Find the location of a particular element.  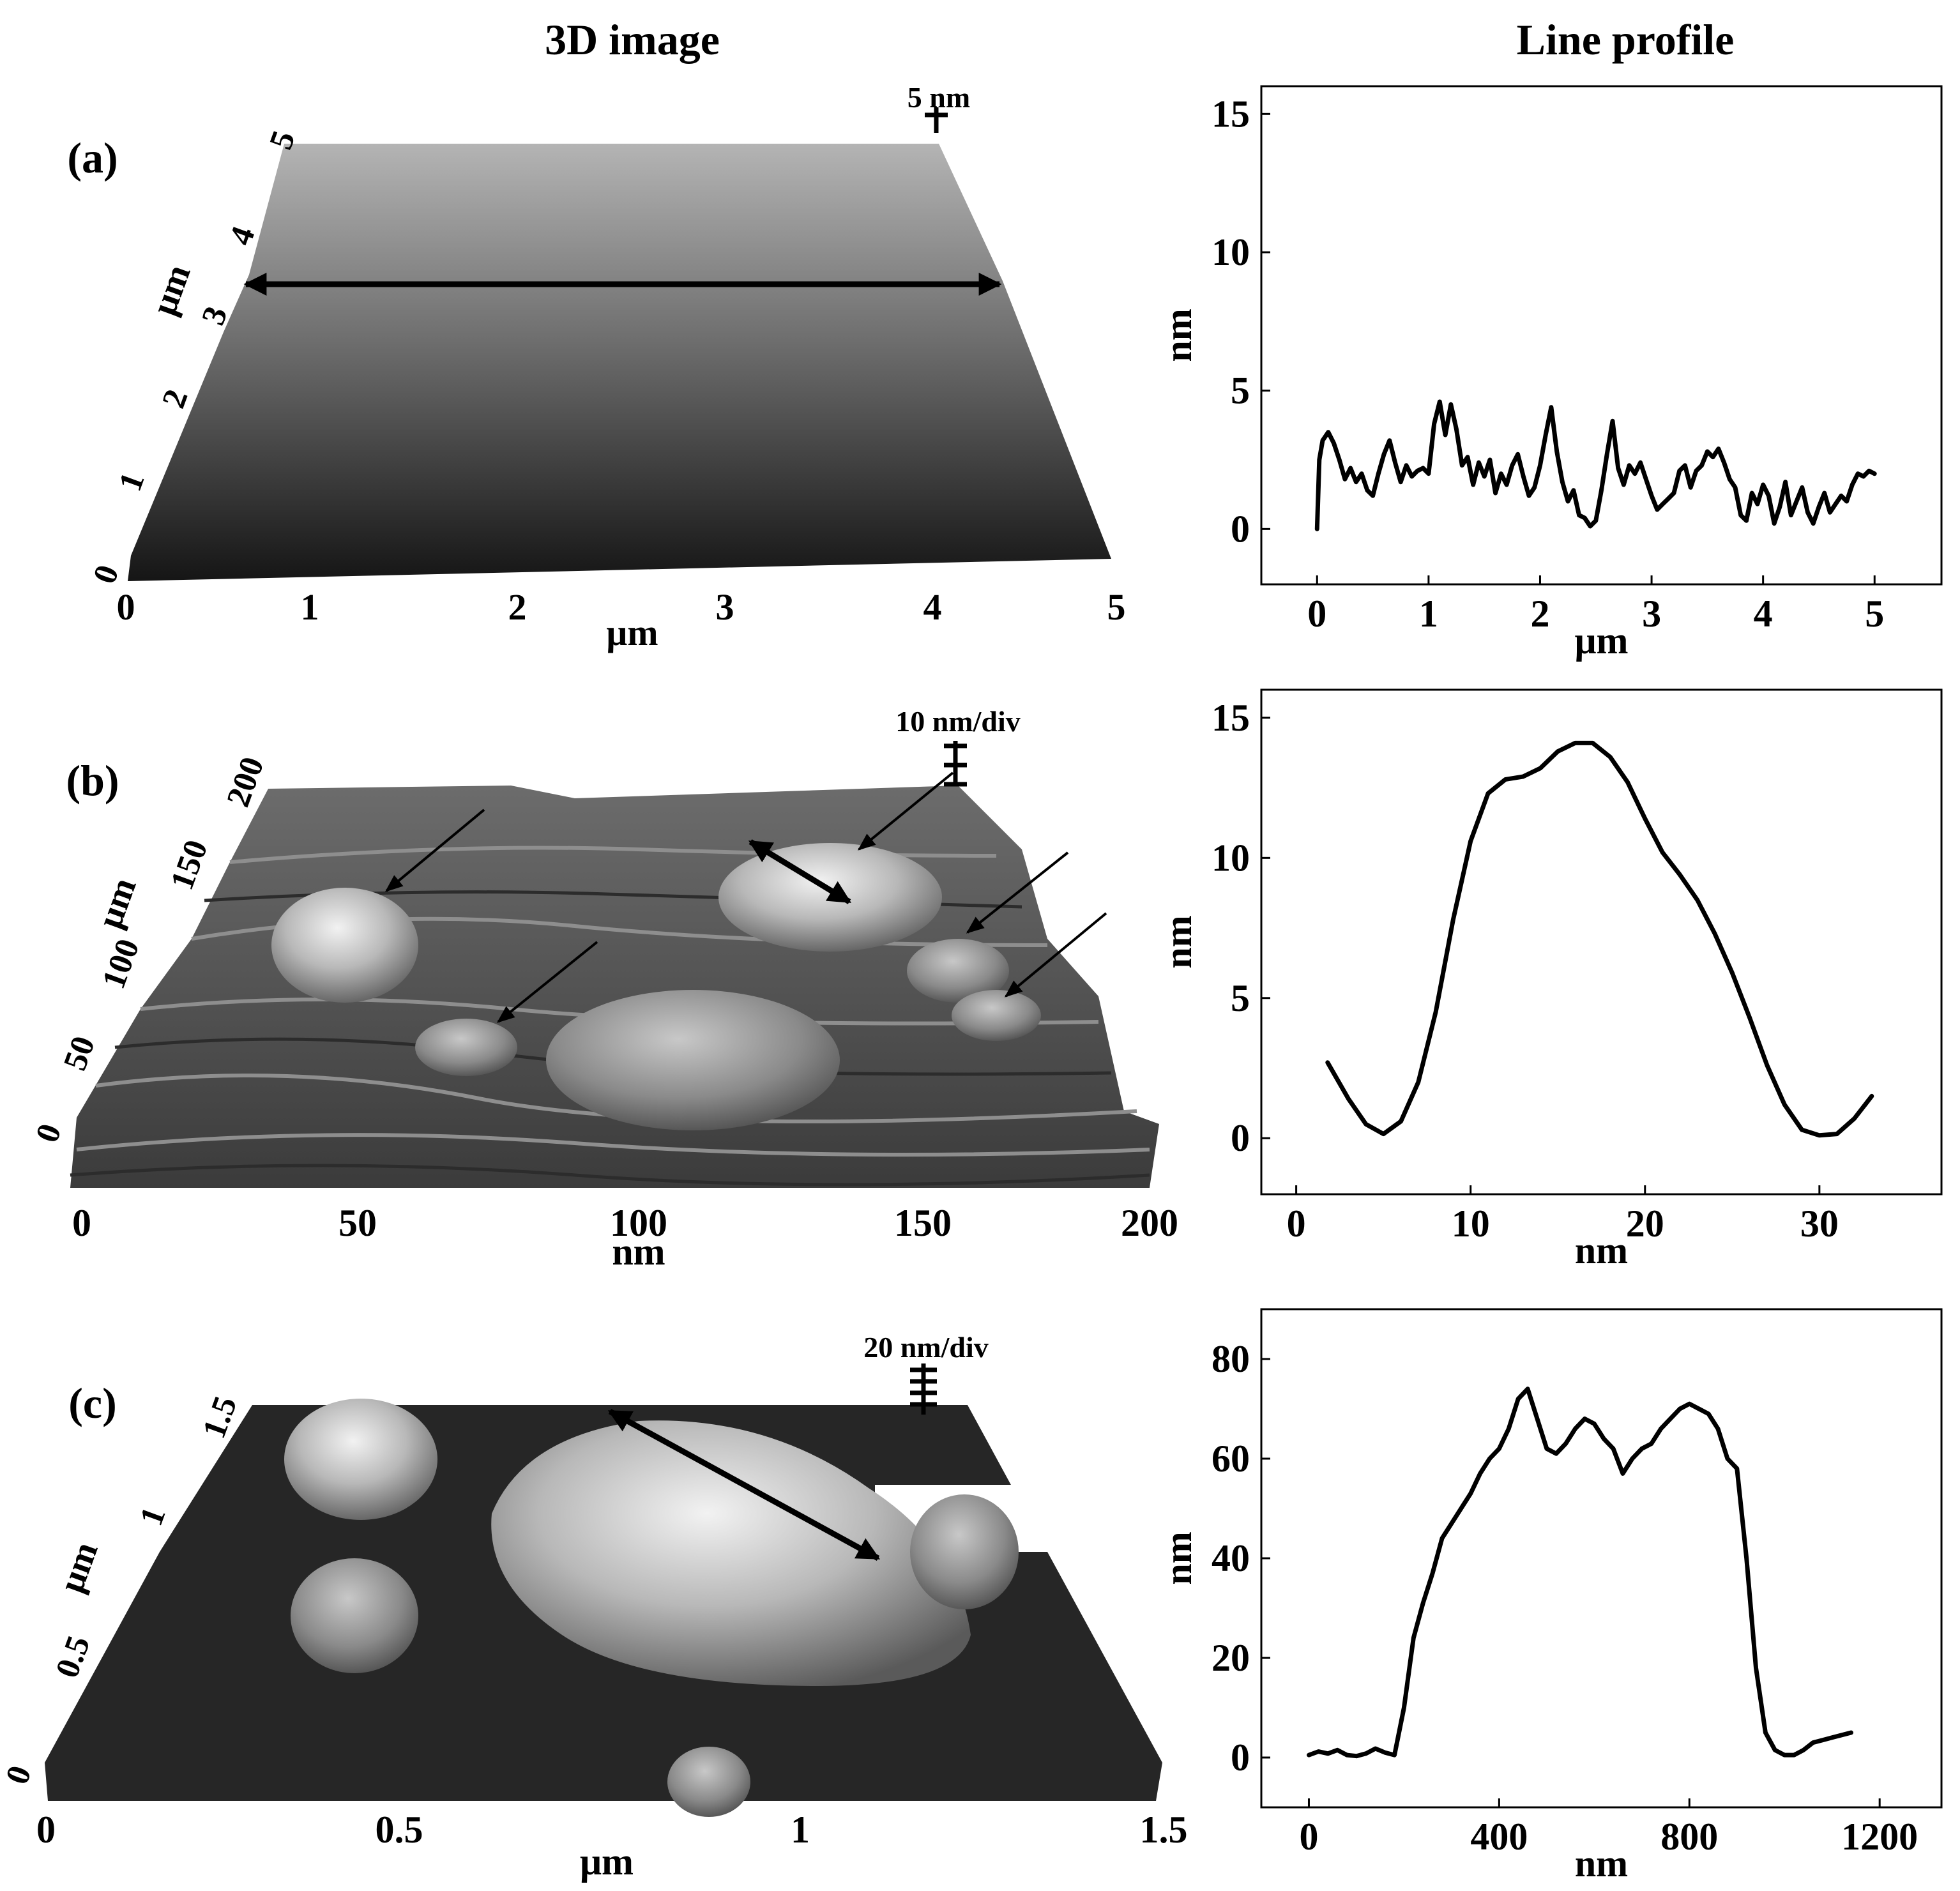

x-axis-b: 0 50 100 150 200 nm is located at coordinates (625, 1237).